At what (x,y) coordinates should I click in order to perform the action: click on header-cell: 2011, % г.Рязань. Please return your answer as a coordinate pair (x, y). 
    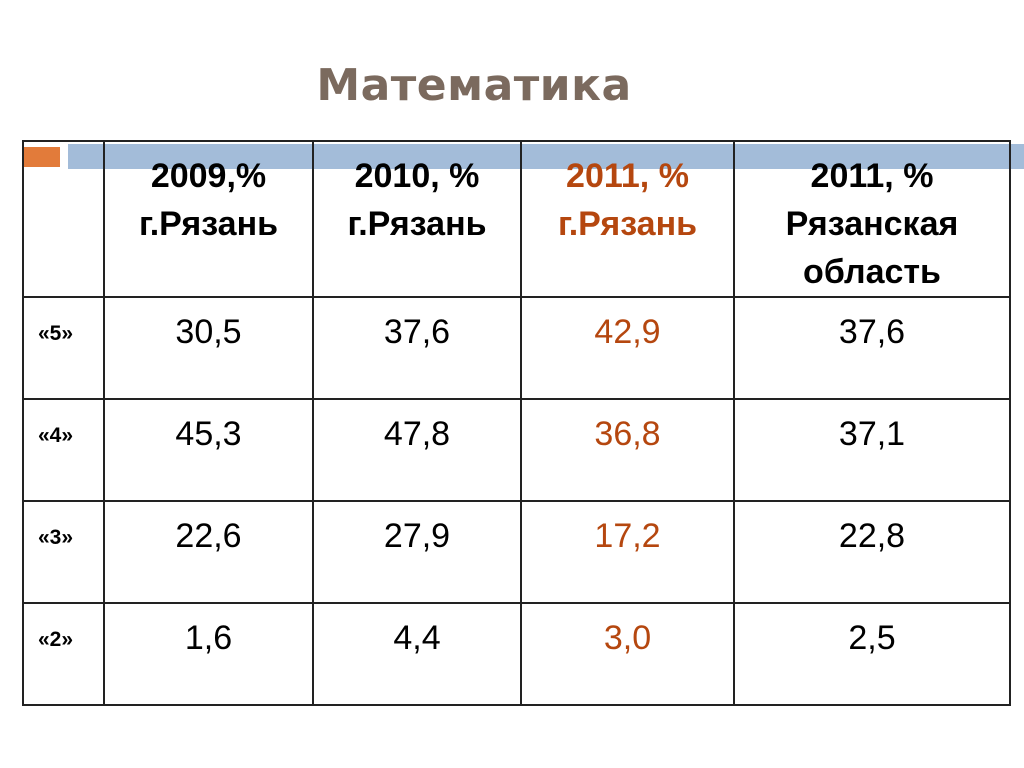
    Looking at the image, I should click on (627, 219).